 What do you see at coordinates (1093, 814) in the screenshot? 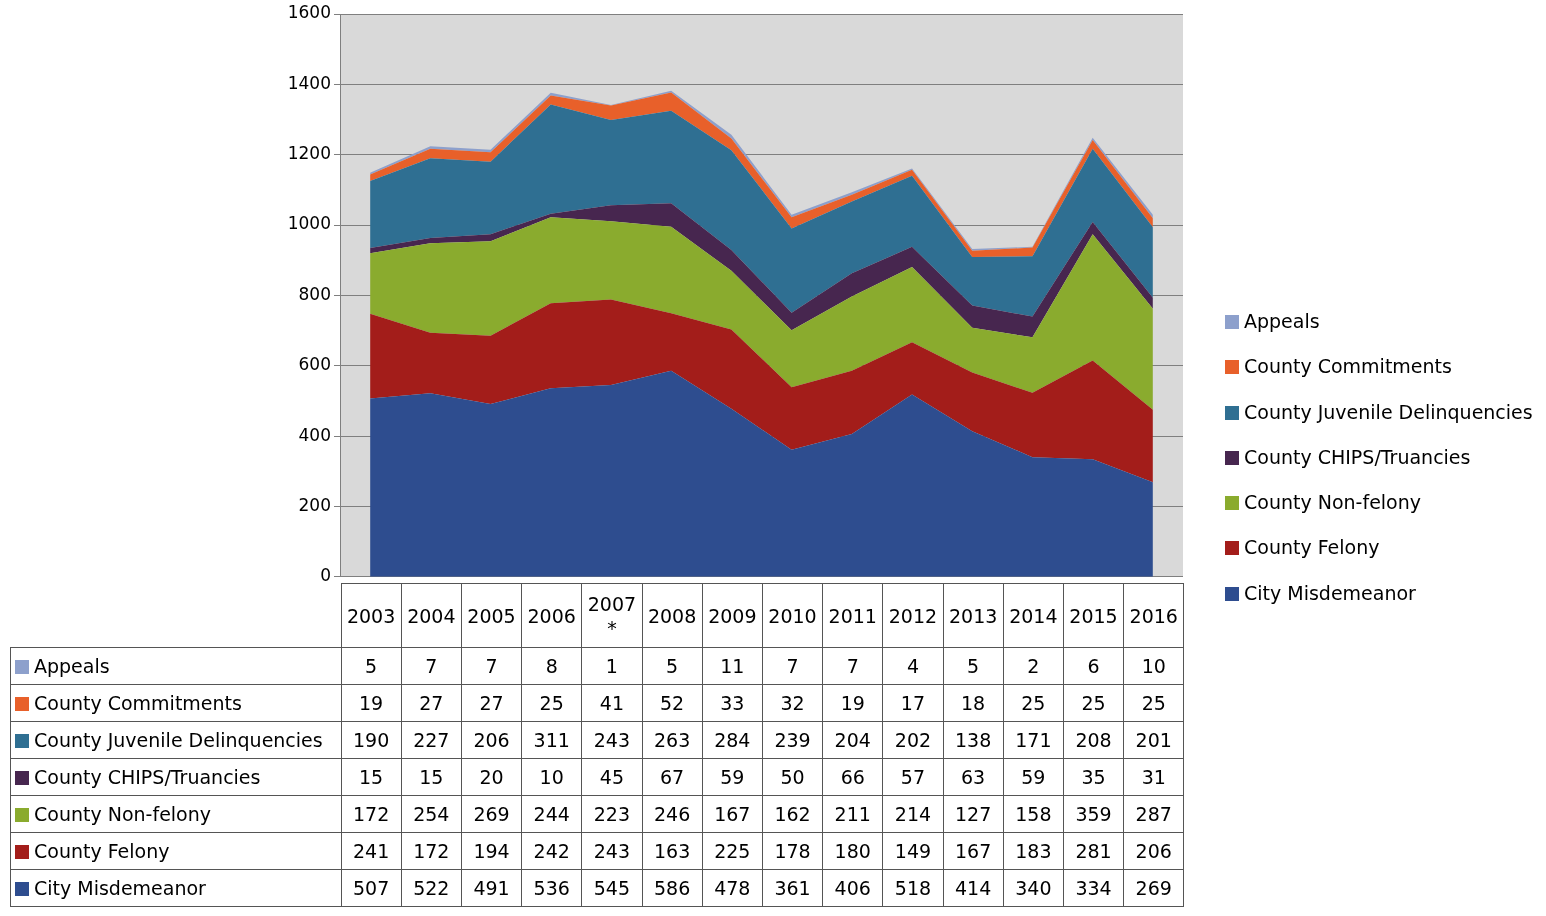
I see `data-label: 359` at bounding box center [1093, 814].